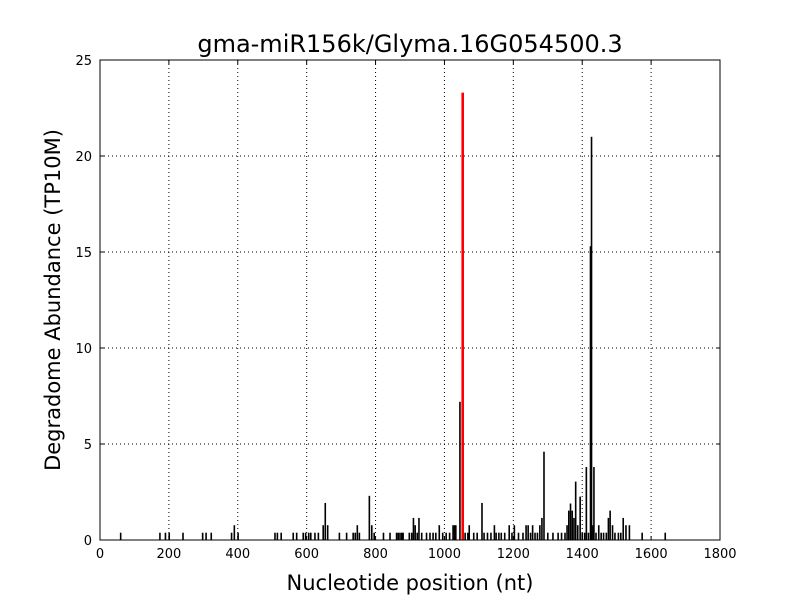 The height and width of the screenshot is (600, 800). What do you see at coordinates (462, 316) in the screenshot?
I see `highlight-bar` at bounding box center [462, 316].